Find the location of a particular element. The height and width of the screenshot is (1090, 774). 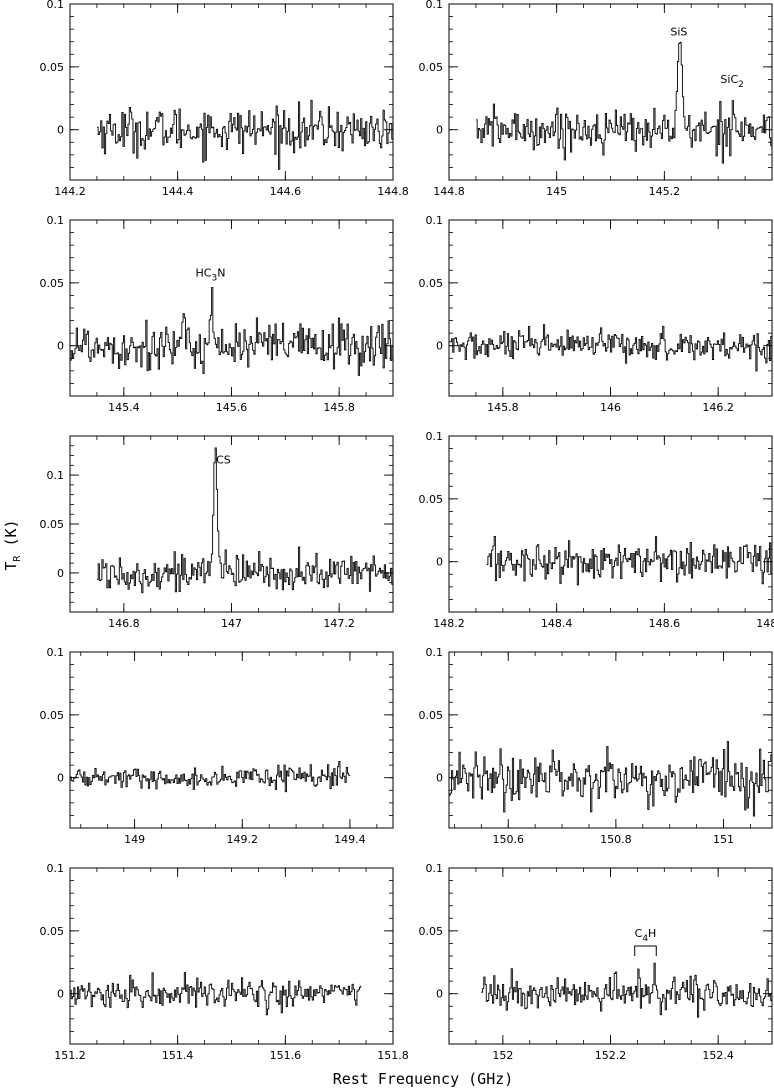

x-tick-label: 149 is located at coordinates (134, 839).